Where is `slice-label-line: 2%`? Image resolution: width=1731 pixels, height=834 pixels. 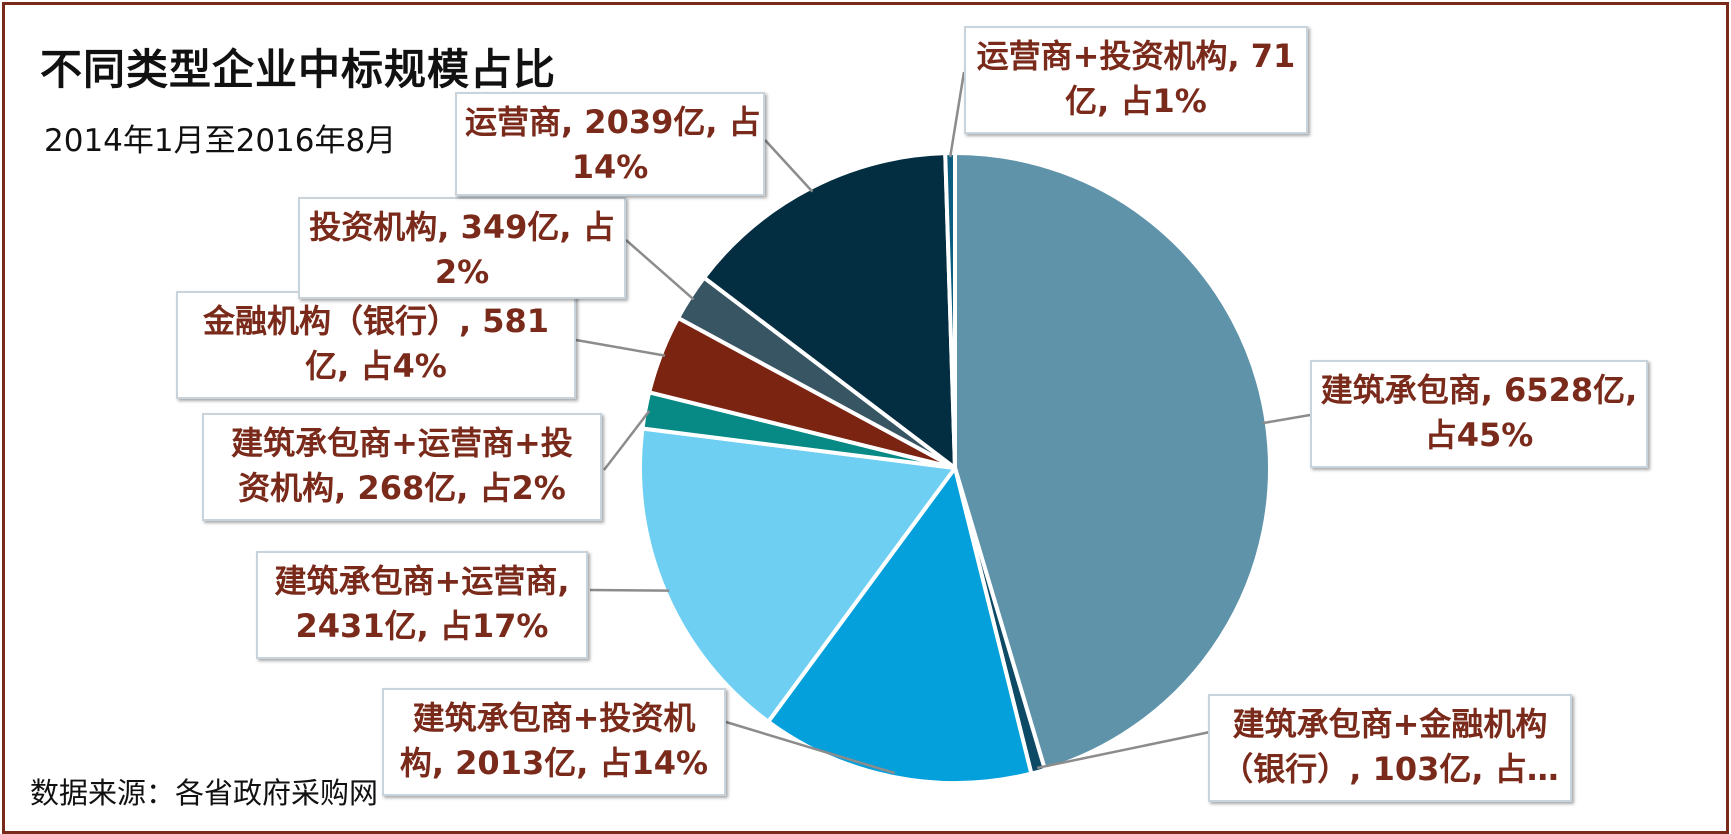 slice-label-line: 2% is located at coordinates (462, 272).